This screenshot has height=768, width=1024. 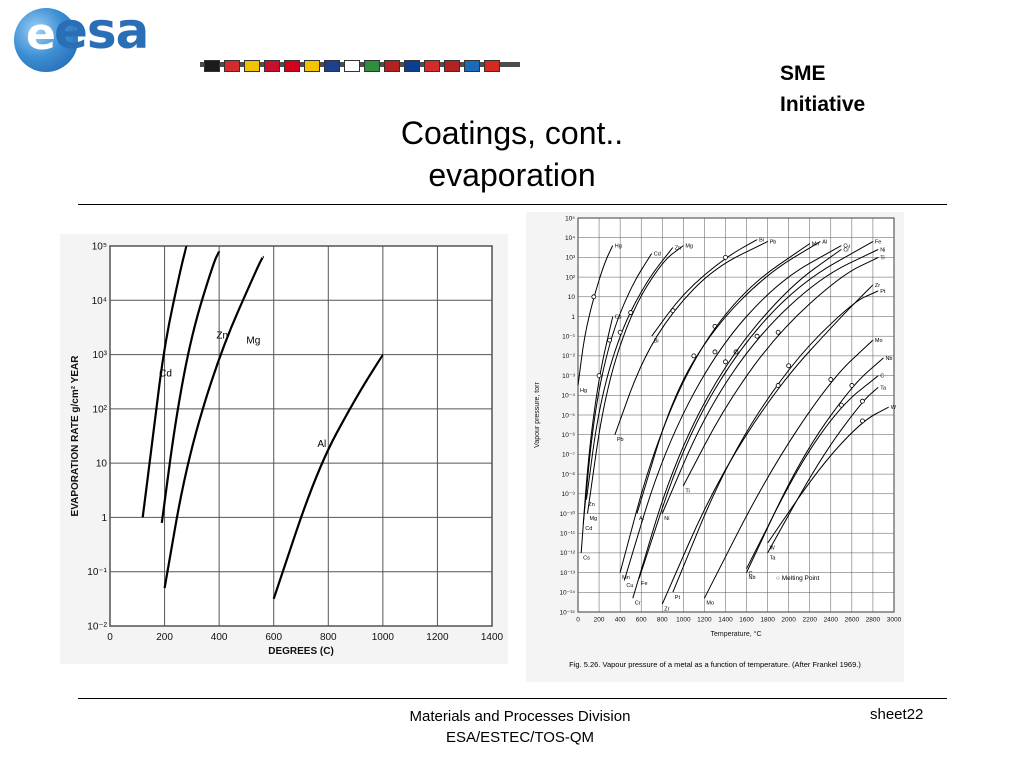 I want to click on esa-logo-text: esa, so click(x=101, y=31).